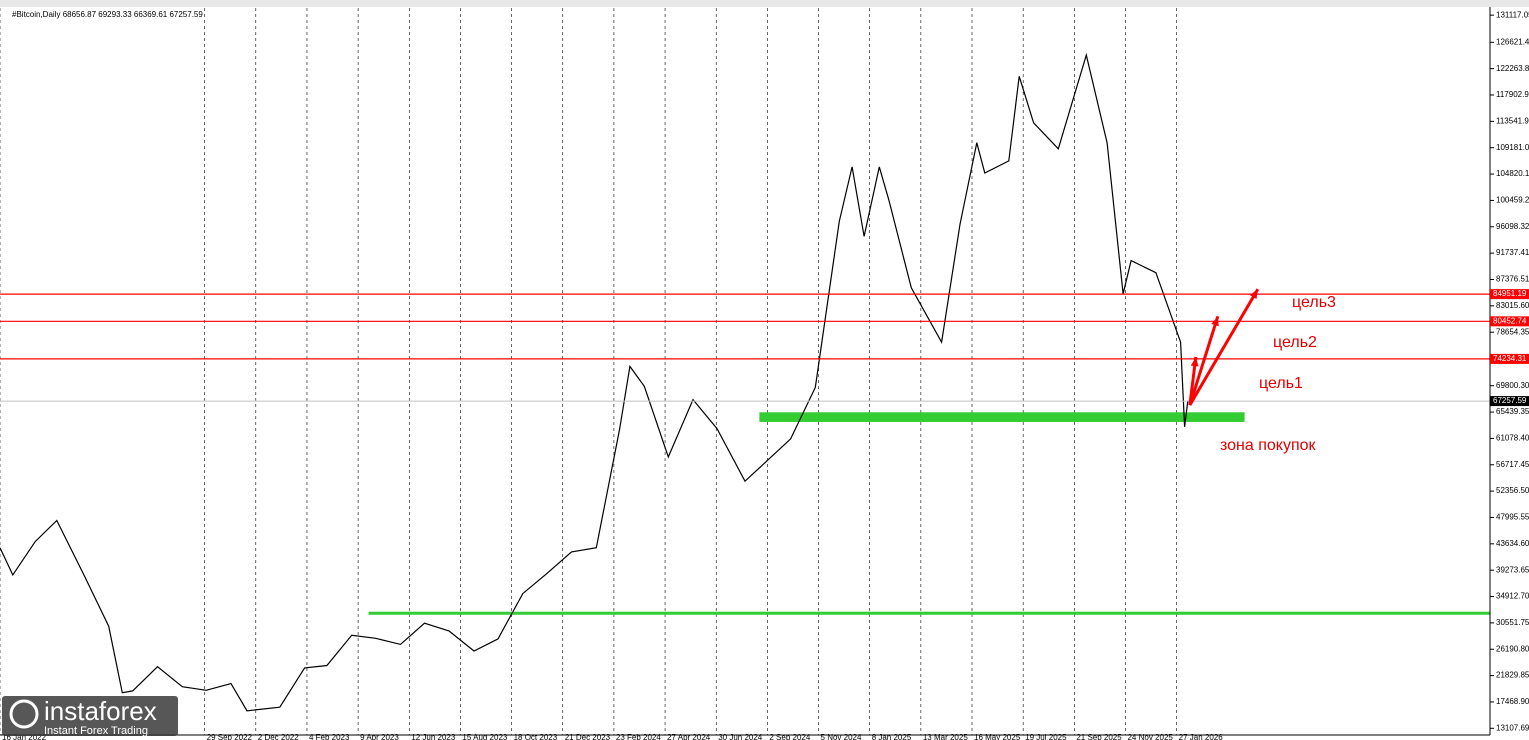 This screenshot has width=1529, height=740. What do you see at coordinates (1512, 701) in the screenshot?
I see `y-tick-label: 17468.90` at bounding box center [1512, 701].